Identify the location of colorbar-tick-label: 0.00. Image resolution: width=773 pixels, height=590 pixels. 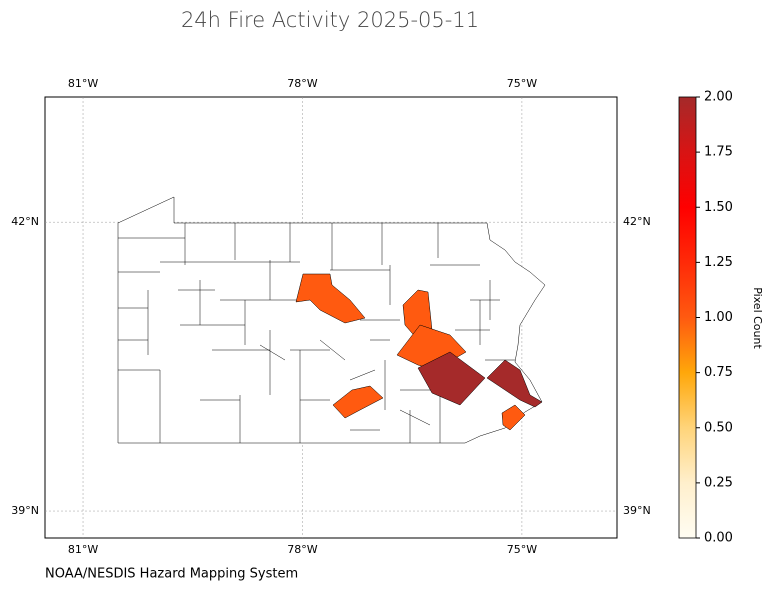
(718, 538).